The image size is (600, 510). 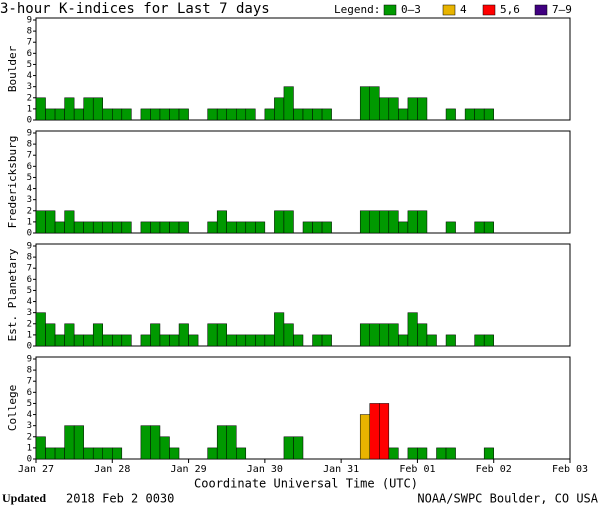 I want to click on x-axis-label: Coordinate Universal Time (UTC), so click(x=306, y=484).